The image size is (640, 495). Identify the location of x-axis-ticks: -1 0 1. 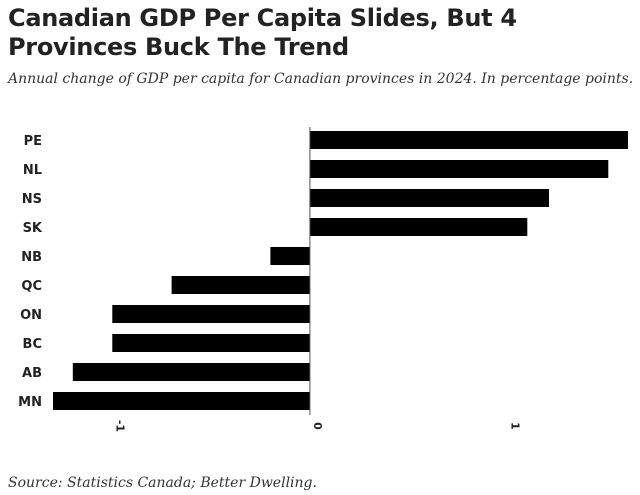
(317, 426).